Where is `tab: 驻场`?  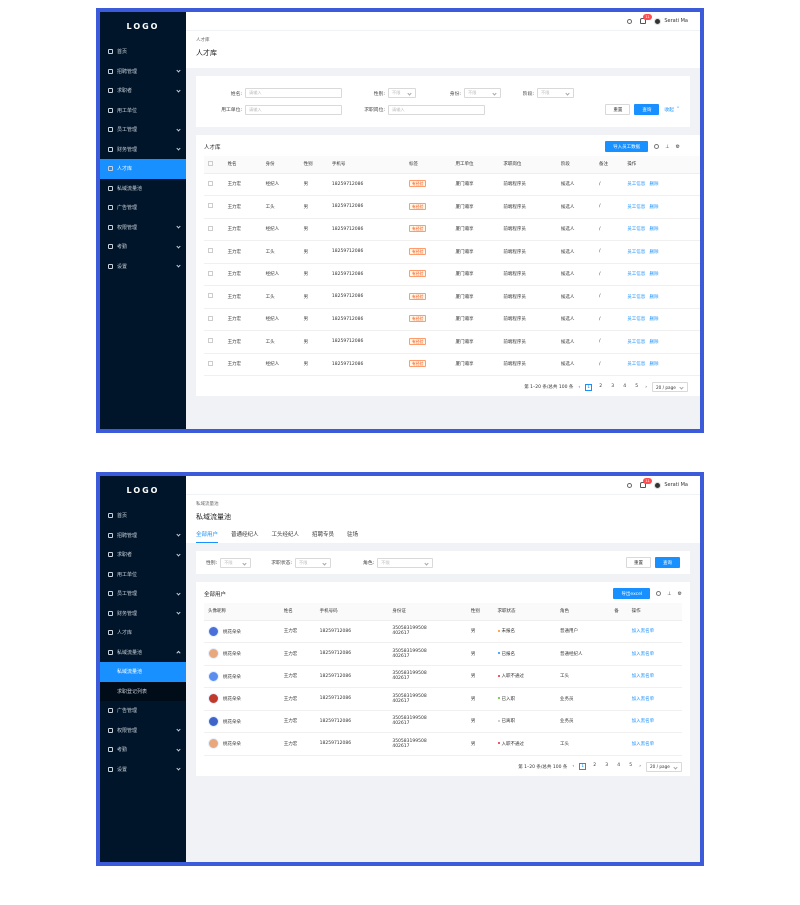
tab: 驻场 is located at coordinates (353, 535).